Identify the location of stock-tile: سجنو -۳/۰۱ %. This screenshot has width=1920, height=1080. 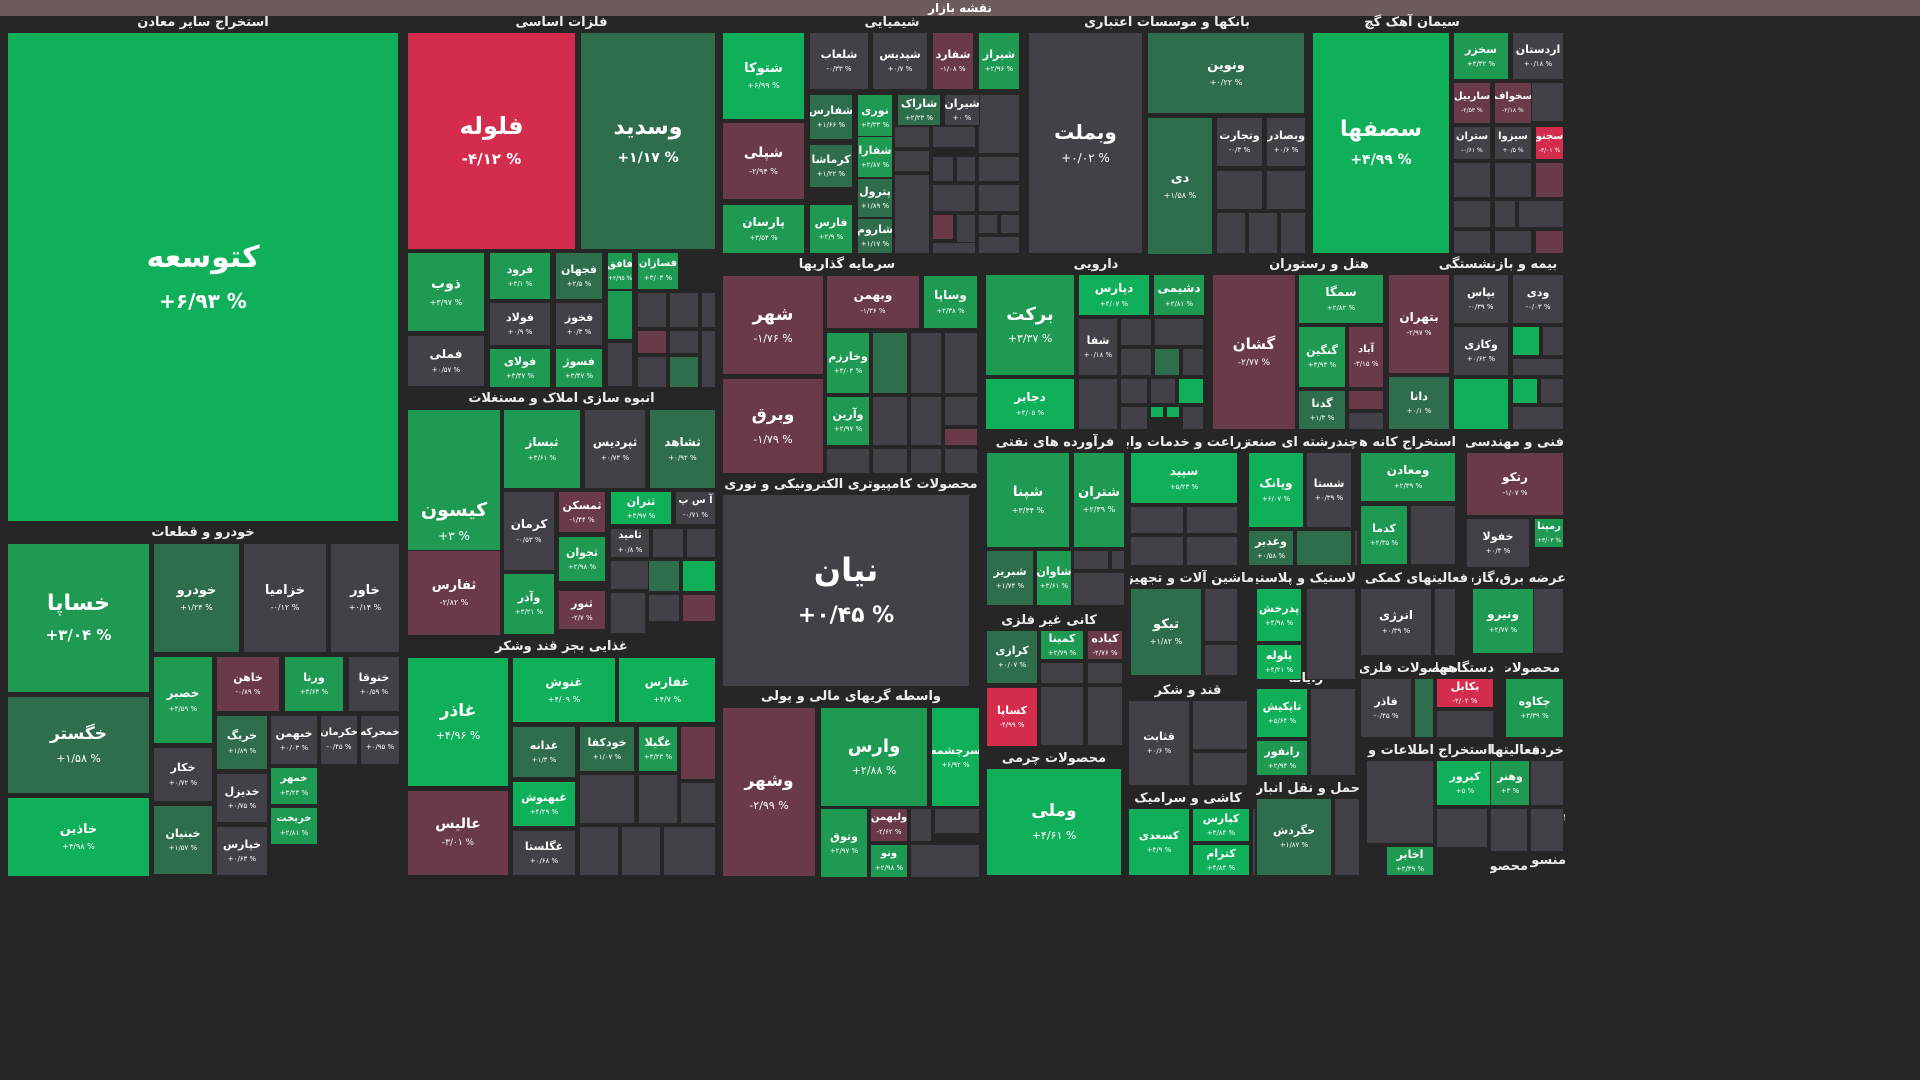
(1549, 143).